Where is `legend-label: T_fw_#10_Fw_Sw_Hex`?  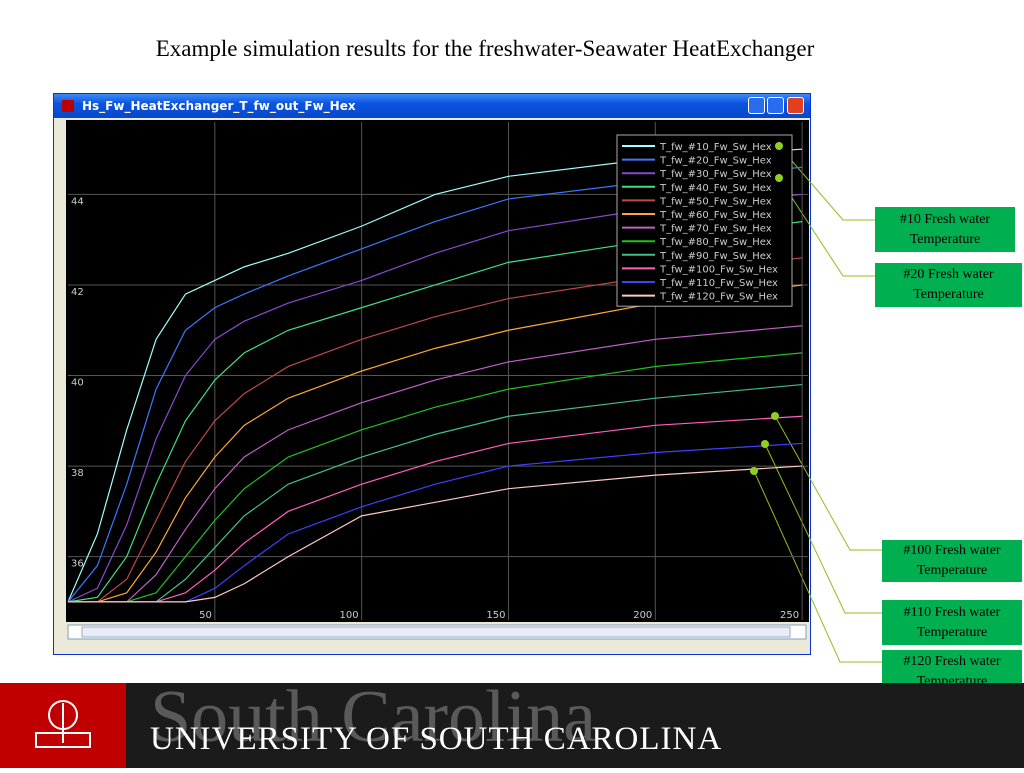 legend-label: T_fw_#10_Fw_Sw_Hex is located at coordinates (715, 147).